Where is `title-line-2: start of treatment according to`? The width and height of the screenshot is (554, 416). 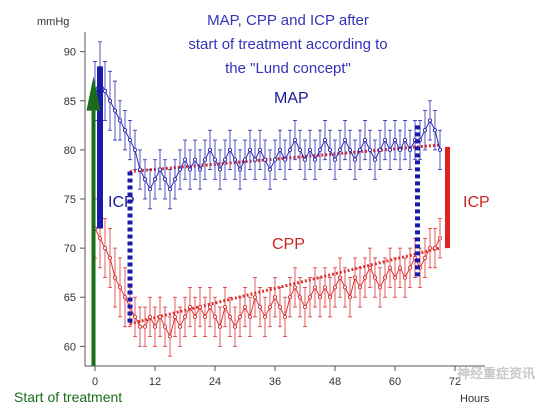 title-line-2: start of treatment according to is located at coordinates (287, 44).